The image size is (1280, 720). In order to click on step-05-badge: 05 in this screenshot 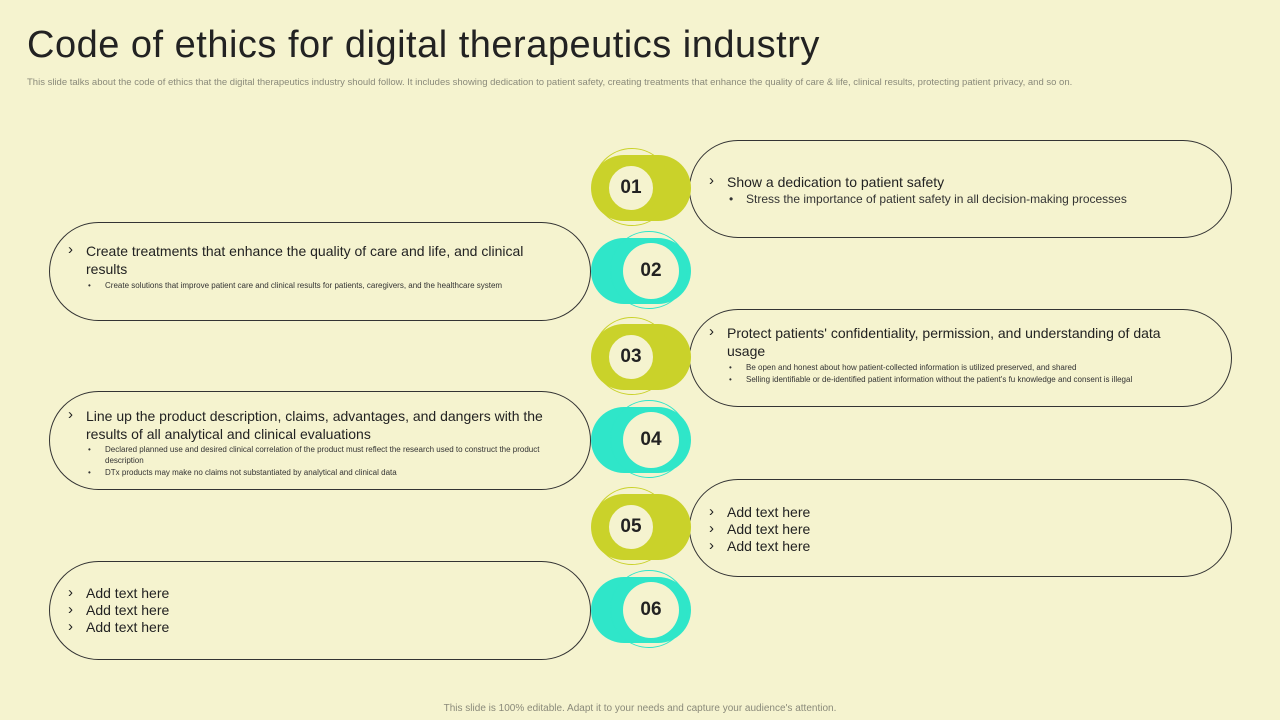, I will do `click(641, 526)`.